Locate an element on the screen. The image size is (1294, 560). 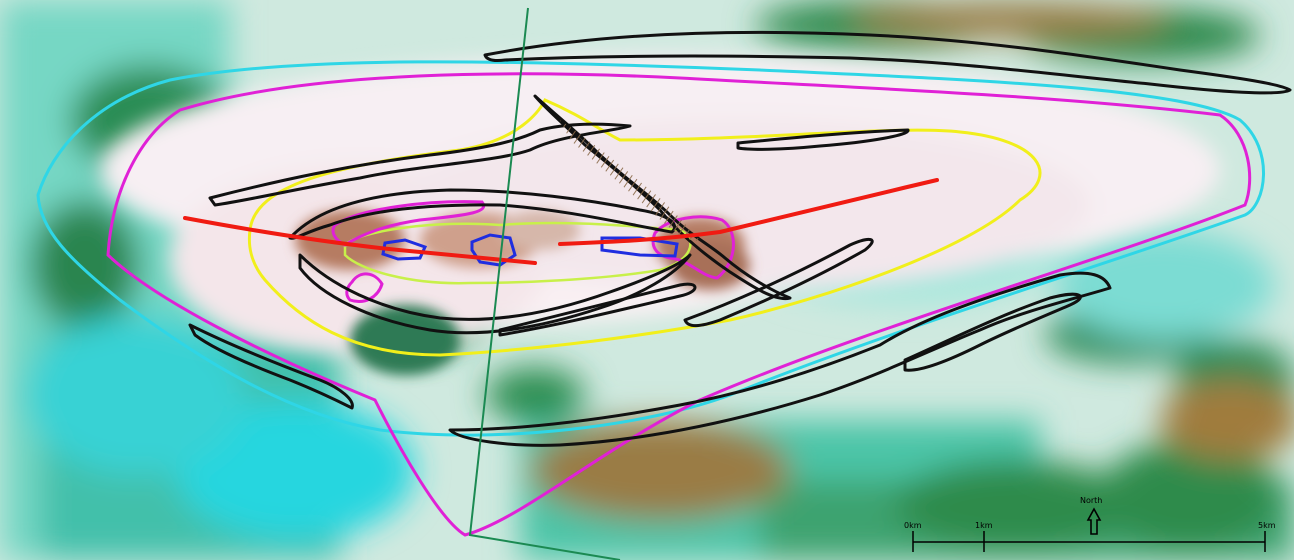
lime-zone-outline is located at coordinates (517, 253).